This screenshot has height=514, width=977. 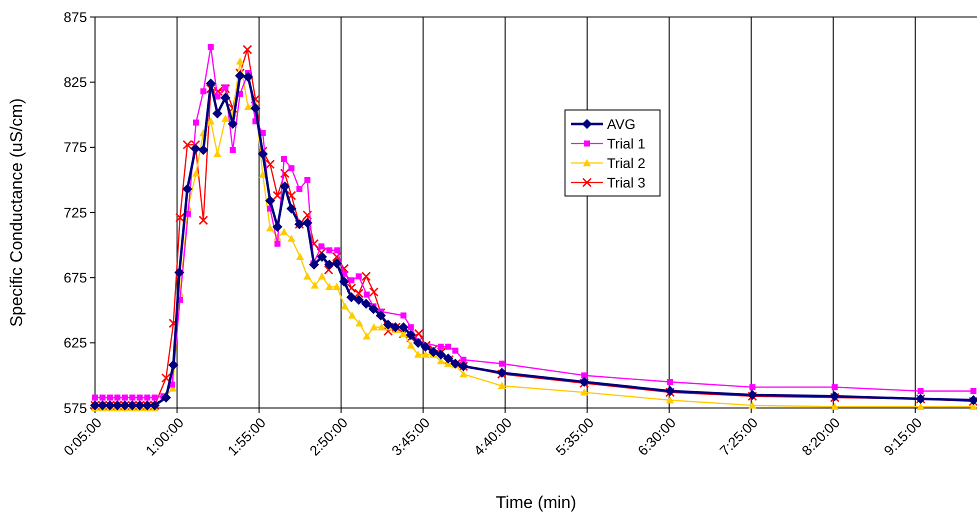 I want to click on y-axis-title: Specific Conductance (uS/cm), so click(x=16, y=212).